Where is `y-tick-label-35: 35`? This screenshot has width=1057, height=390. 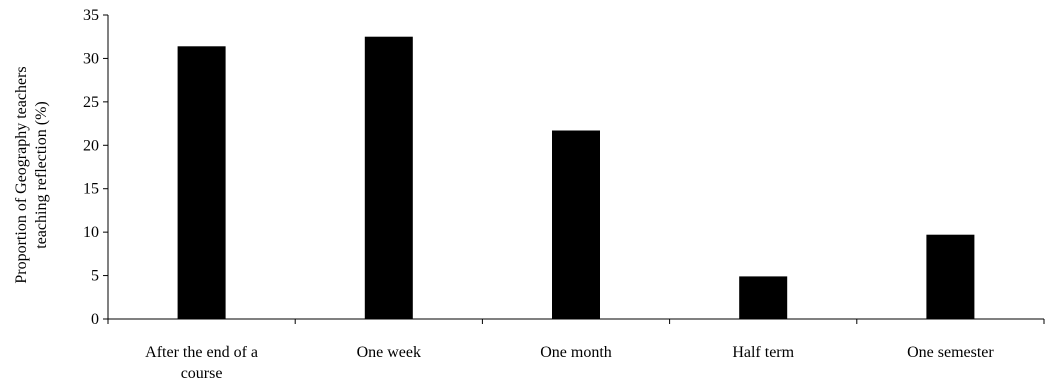
y-tick-label-35: 35 is located at coordinates (91, 15).